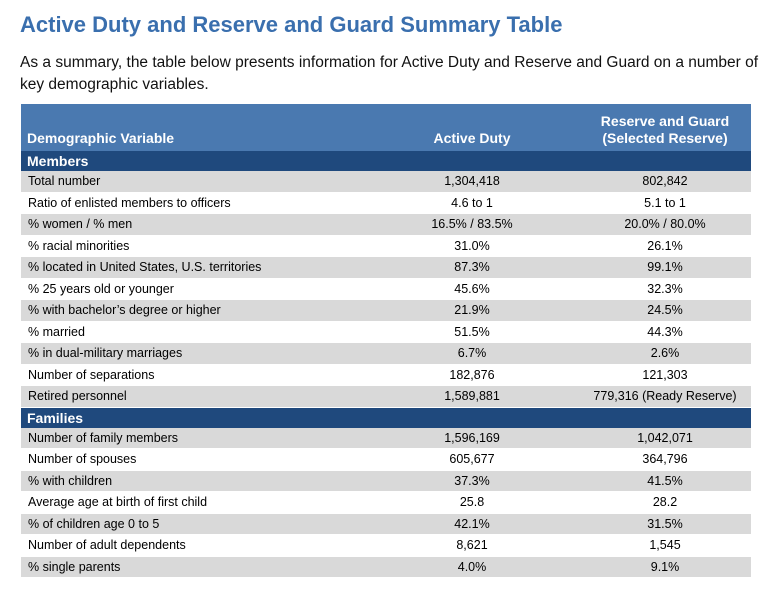 The image size is (771, 589). I want to click on cell-active-duty: 182,876, so click(472, 375).